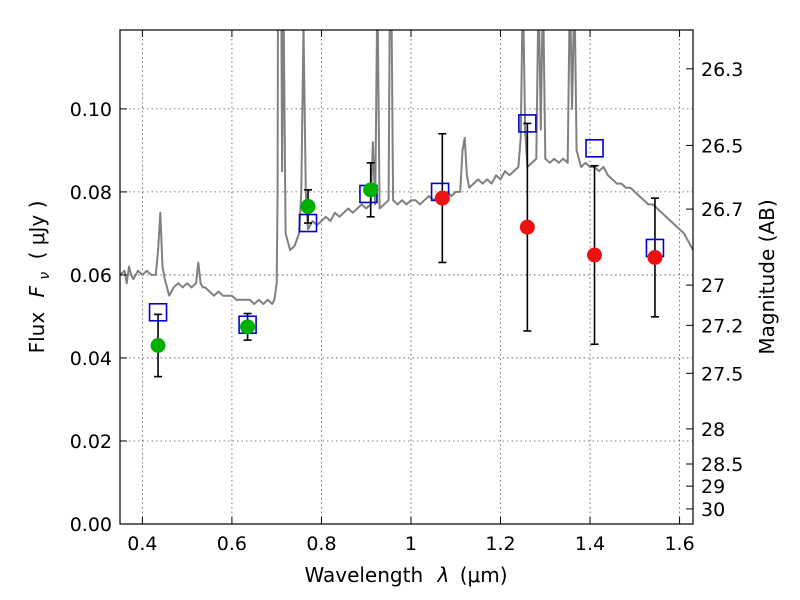 The image size is (800, 600). Describe the element at coordinates (713, 430) in the screenshot. I see `y2-tick-label: 28` at that location.